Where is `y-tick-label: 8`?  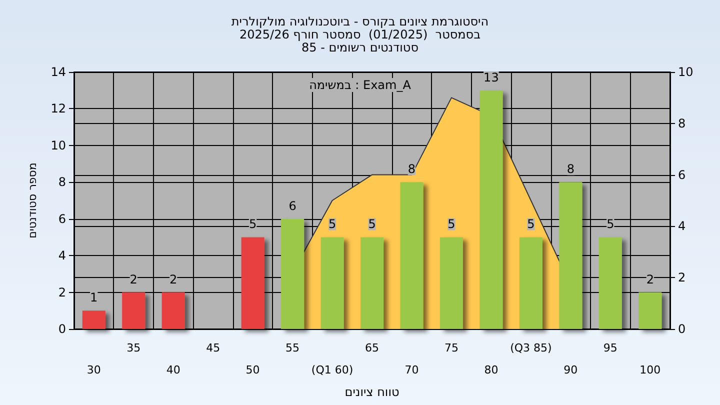 y-tick-label: 8 is located at coordinates (62, 182).